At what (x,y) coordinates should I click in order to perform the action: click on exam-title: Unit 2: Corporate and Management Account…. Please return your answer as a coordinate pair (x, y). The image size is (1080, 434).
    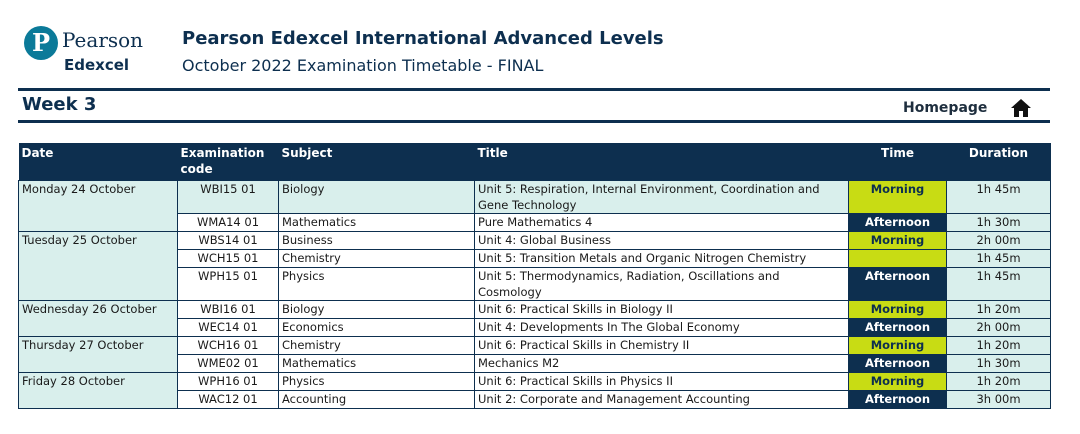
    Looking at the image, I should click on (661, 399).